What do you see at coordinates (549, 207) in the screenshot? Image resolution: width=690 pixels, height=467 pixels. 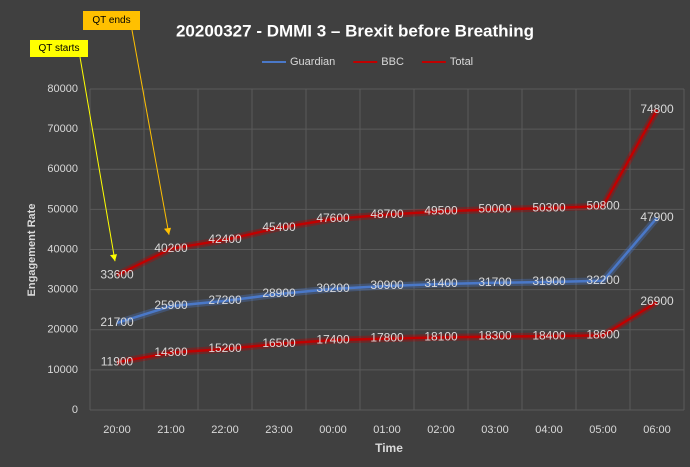 I see `data-label: 50300` at bounding box center [549, 207].